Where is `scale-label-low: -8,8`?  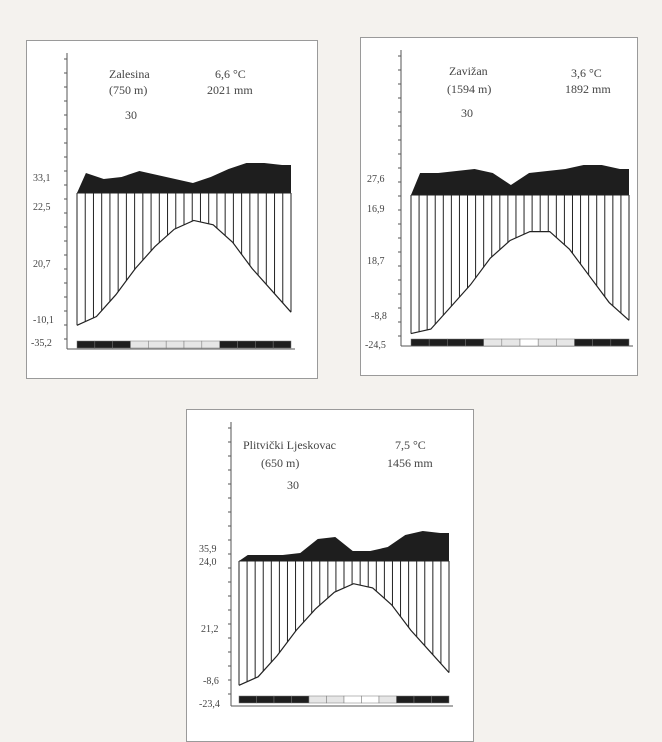 scale-label-low: -8,8 is located at coordinates (379, 316).